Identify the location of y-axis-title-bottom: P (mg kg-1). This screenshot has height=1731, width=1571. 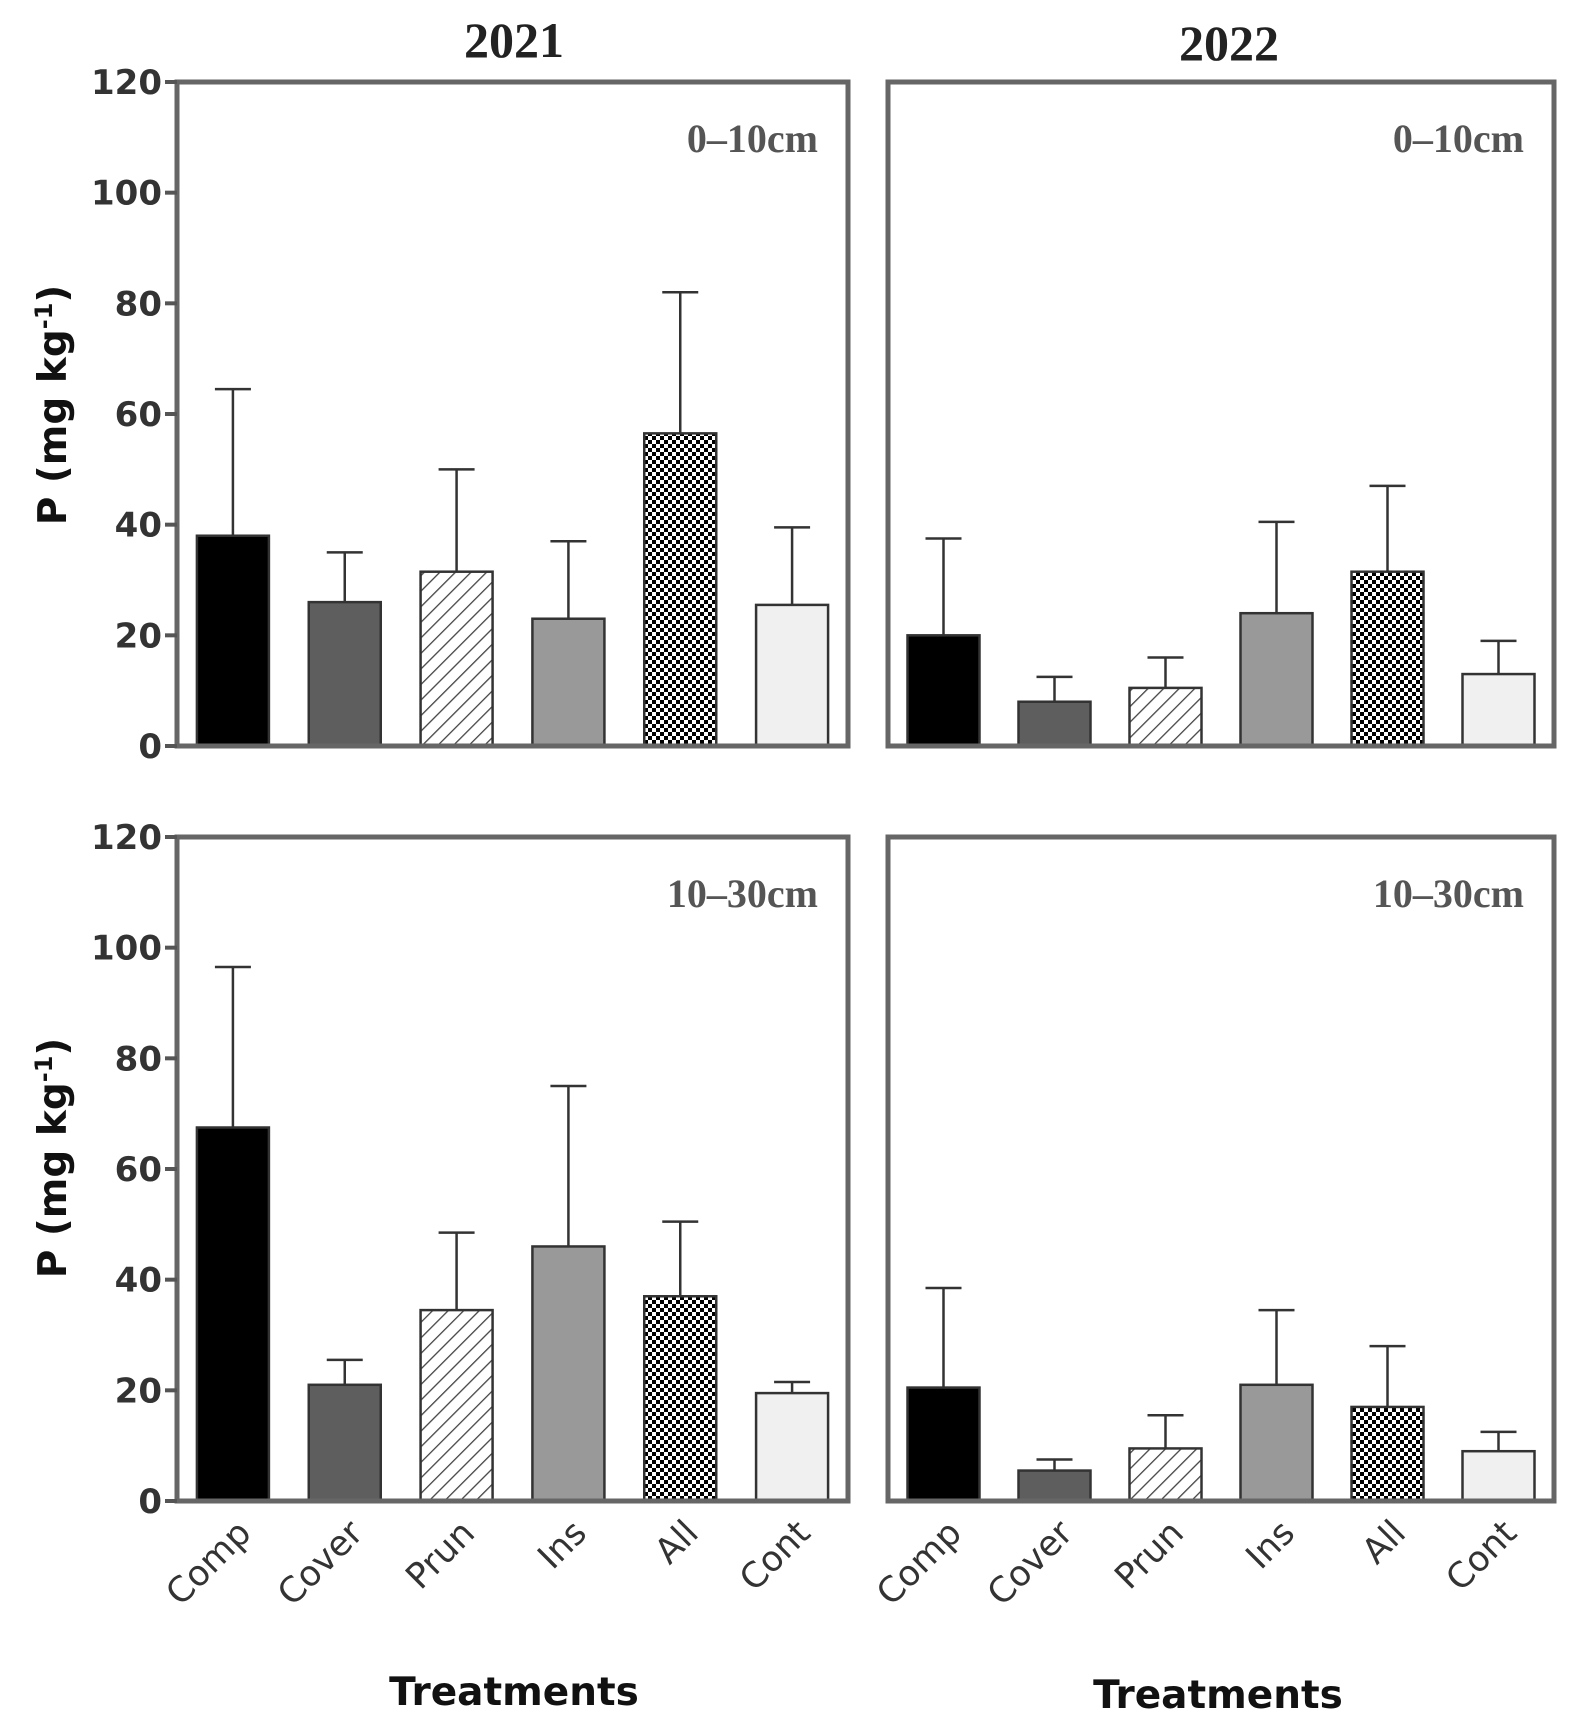
(53, 1158).